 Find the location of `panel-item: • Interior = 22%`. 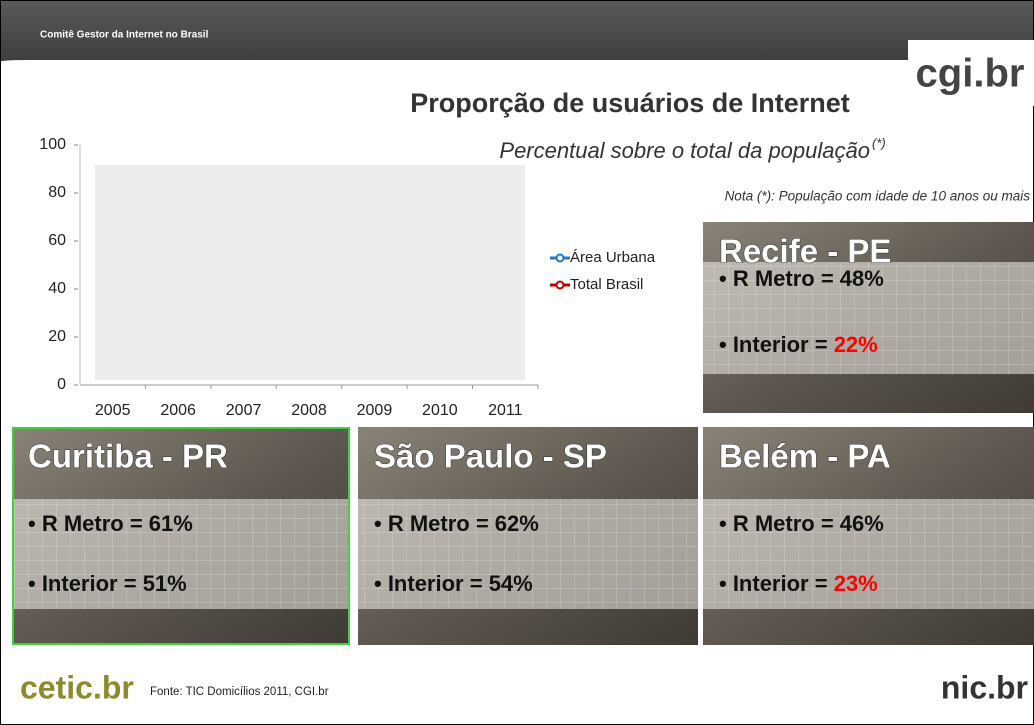

panel-item: • Interior = 22% is located at coordinates (798, 344).